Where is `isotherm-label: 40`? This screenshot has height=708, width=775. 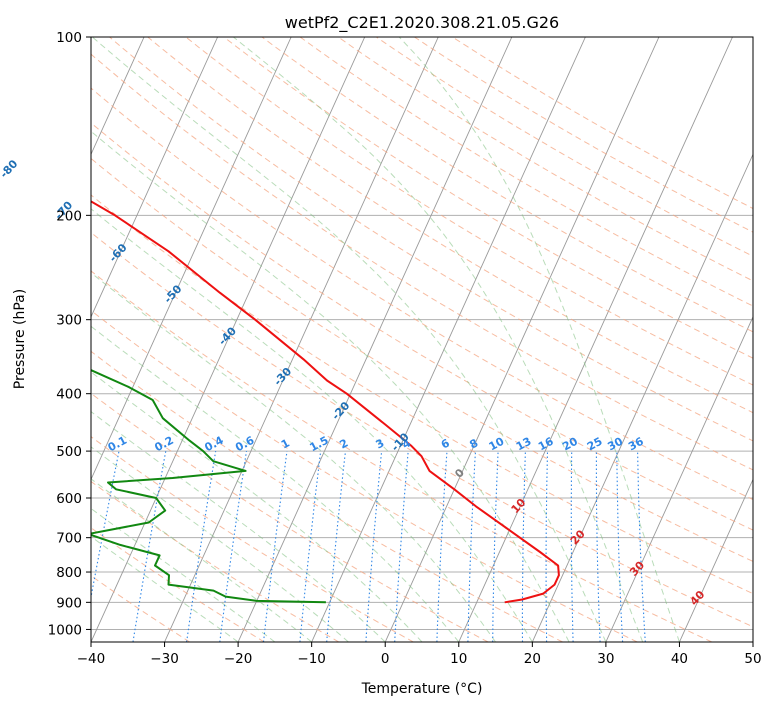
isotherm-label: 40 is located at coordinates (697, 598).